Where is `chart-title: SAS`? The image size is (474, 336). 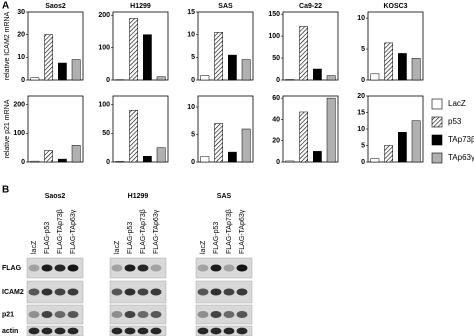 chart-title: SAS is located at coordinates (225, 6).